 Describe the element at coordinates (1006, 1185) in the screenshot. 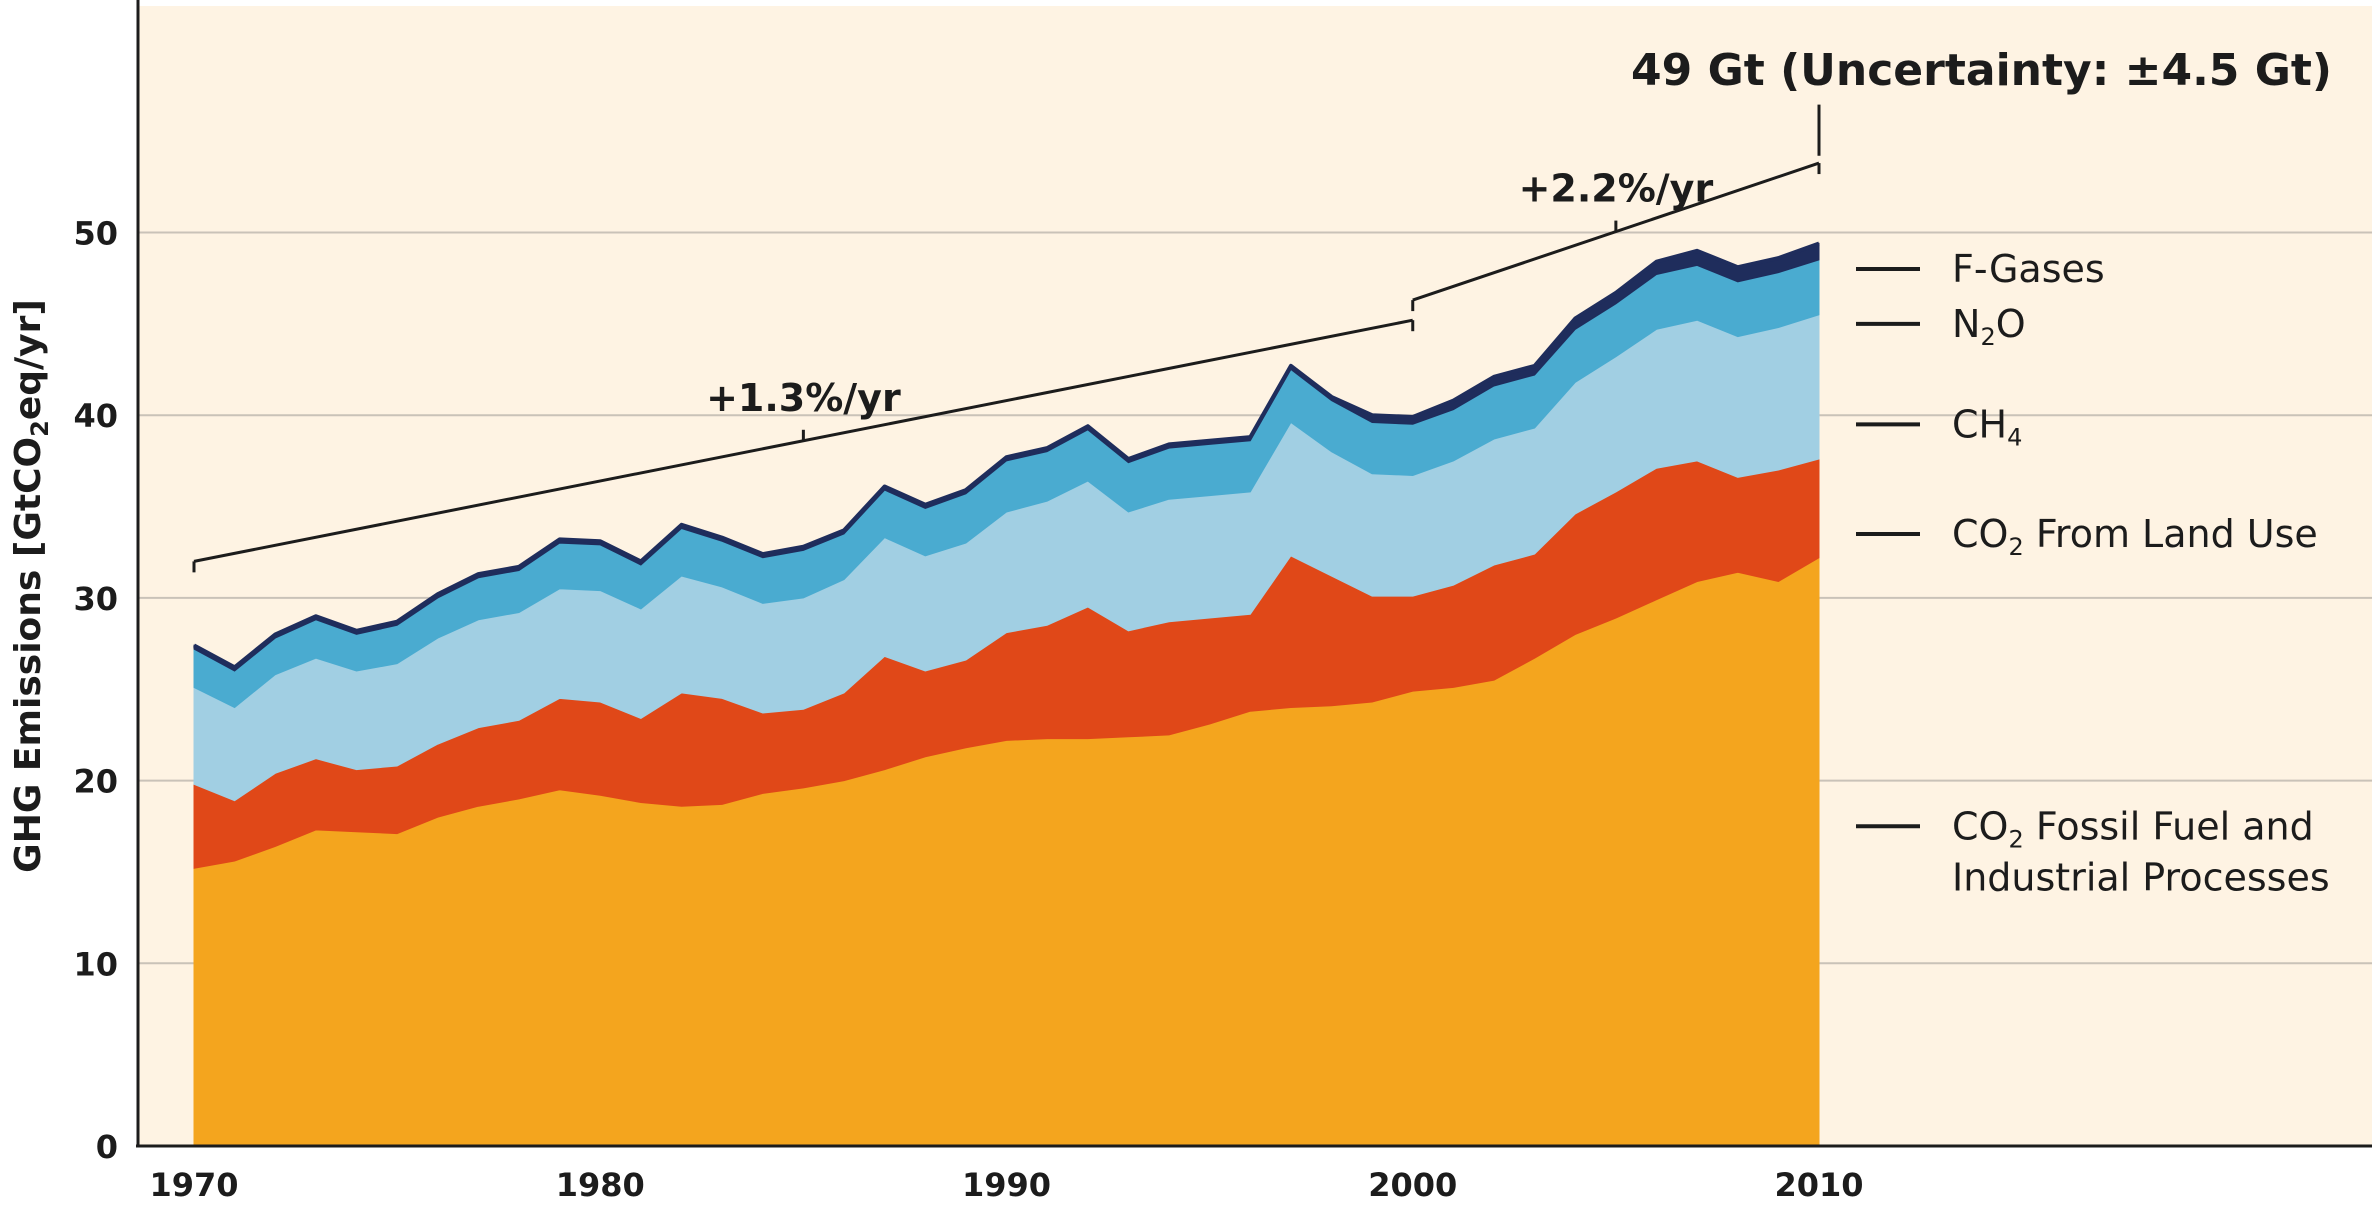

I see `x-tick-label-1990: 1990` at that location.